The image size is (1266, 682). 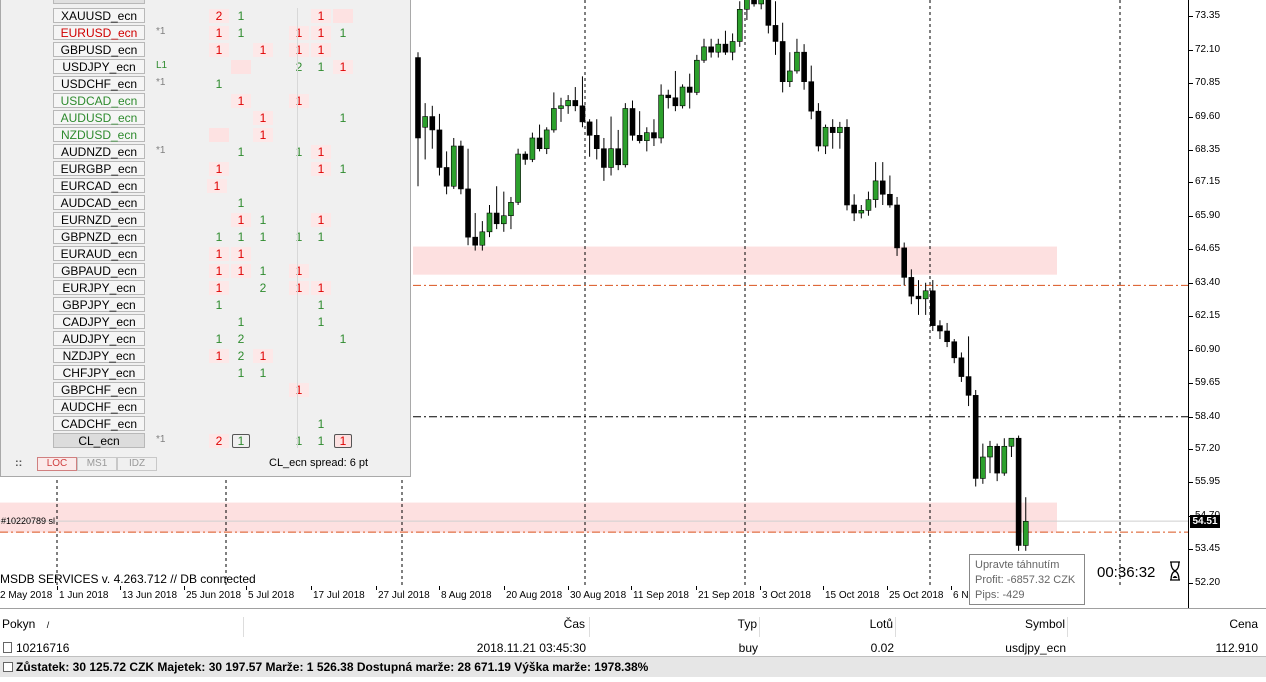 What do you see at coordinates (1205, 521) in the screenshot?
I see `current-price-label: 54.51` at bounding box center [1205, 521].